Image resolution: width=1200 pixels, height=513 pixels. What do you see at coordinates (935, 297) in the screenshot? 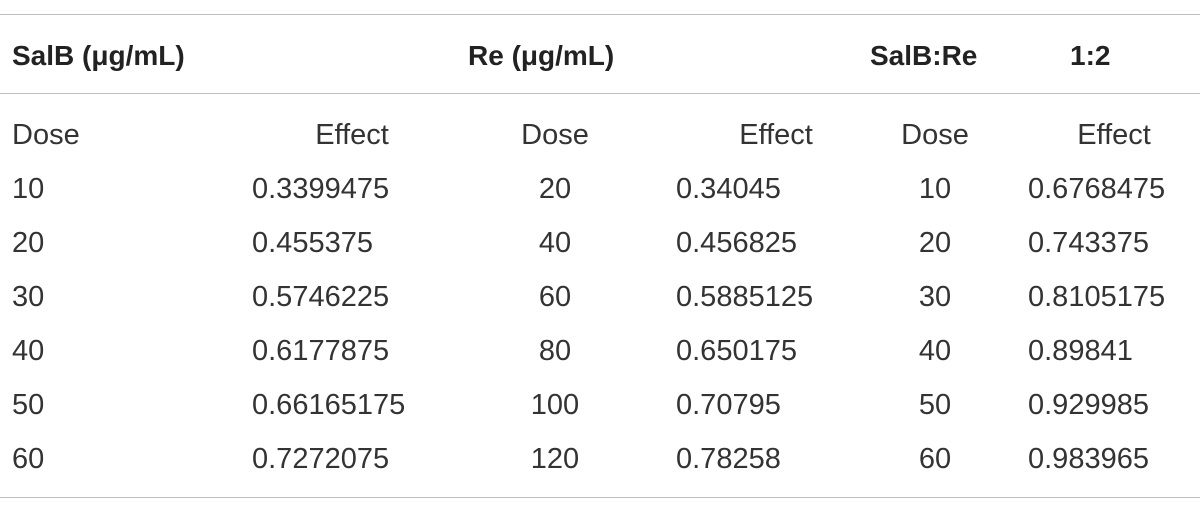
I see `cell-dose-combo: 30` at bounding box center [935, 297].